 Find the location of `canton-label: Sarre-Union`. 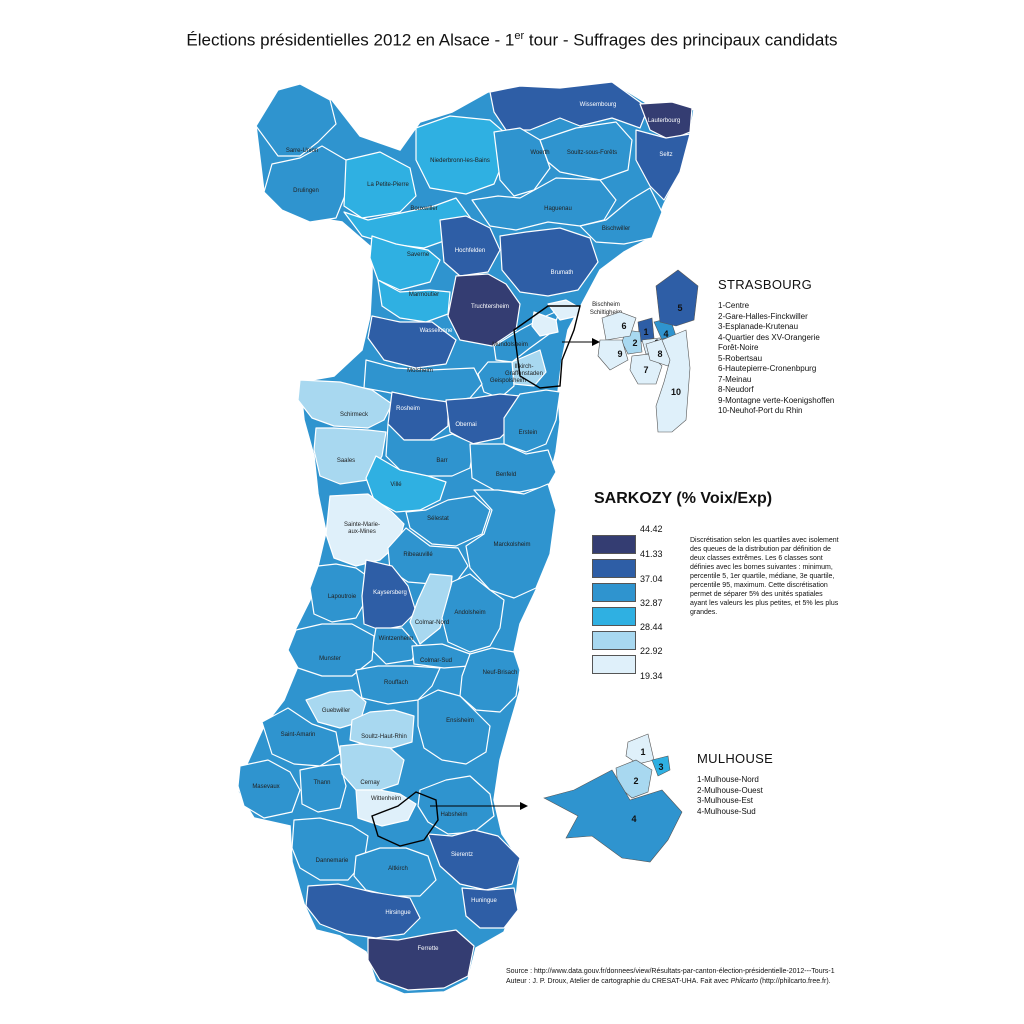

canton-label: Sarre-Union is located at coordinates (302, 151).